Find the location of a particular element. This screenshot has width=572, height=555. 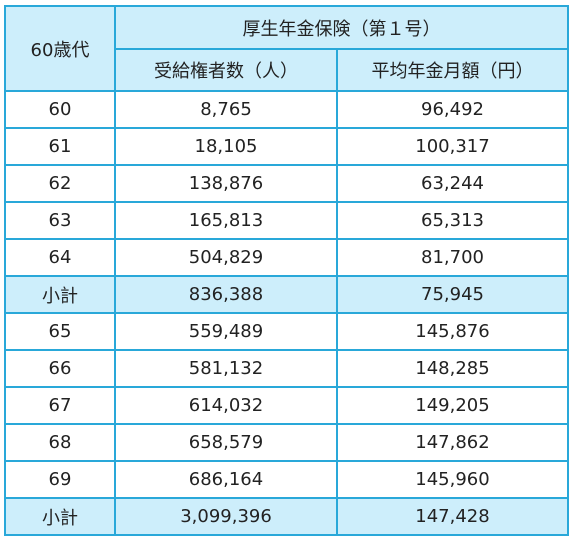

age-cell: 65 is located at coordinates (60, 331).